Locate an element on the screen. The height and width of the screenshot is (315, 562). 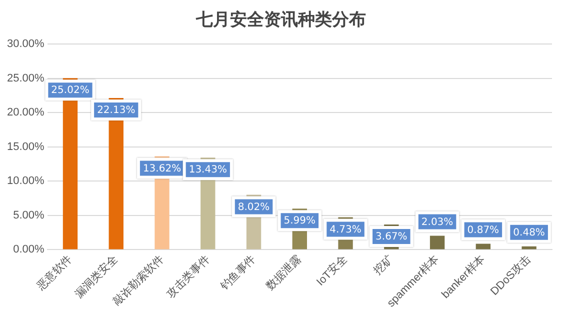
data-label: 13.62% is located at coordinates (162, 168).